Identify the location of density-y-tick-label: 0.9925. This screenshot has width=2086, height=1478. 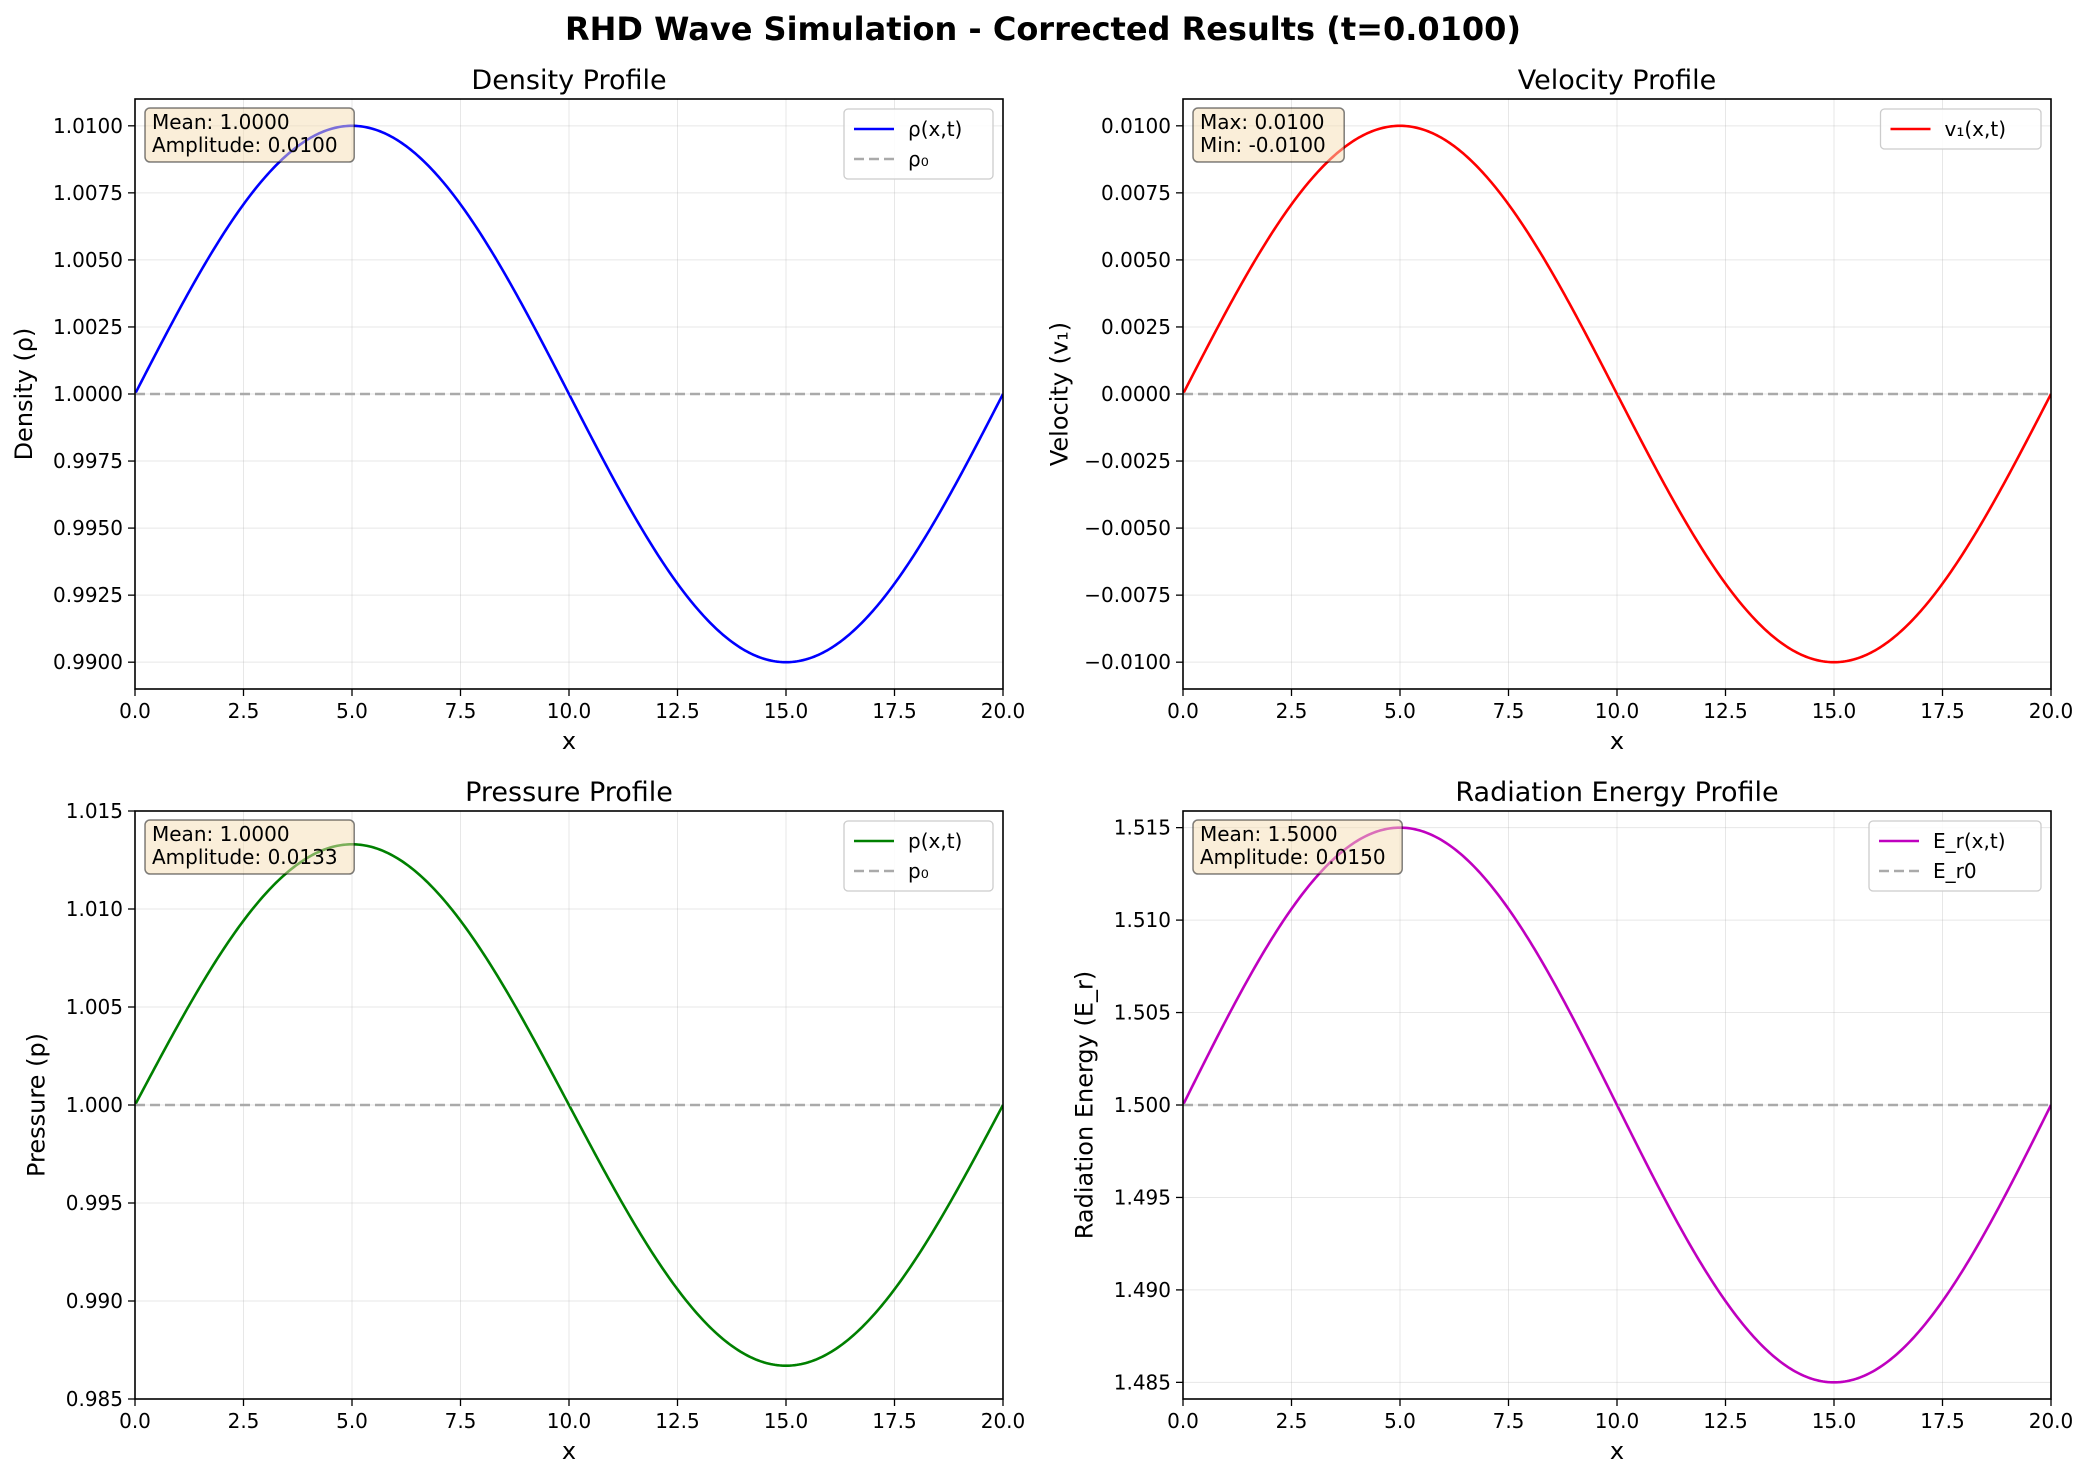
(88, 595).